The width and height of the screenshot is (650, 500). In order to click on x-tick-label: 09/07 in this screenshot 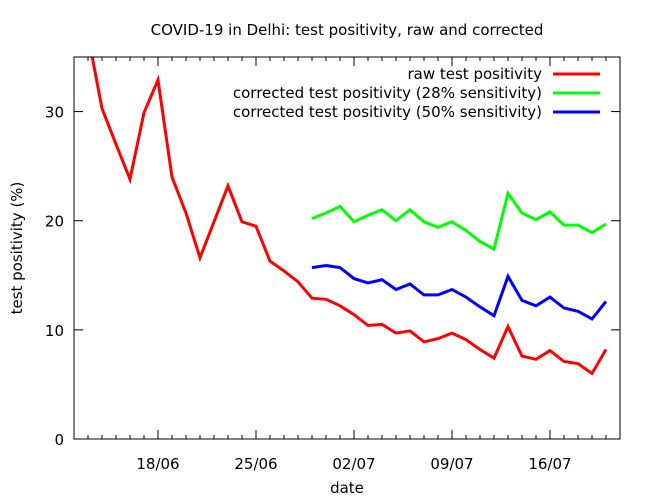, I will do `click(451, 464)`.